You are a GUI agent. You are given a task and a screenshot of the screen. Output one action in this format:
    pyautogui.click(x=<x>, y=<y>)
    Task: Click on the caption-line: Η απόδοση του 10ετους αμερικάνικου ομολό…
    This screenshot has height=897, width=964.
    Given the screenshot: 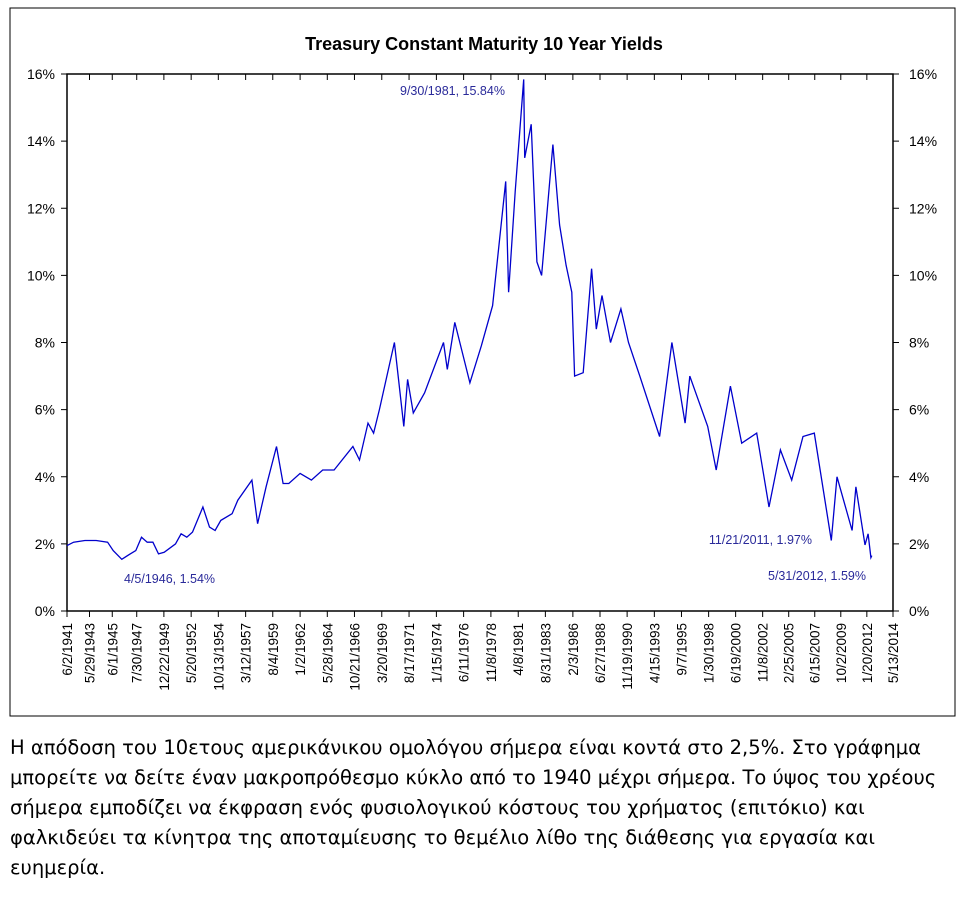 What is the action you would take?
    pyautogui.click(x=465, y=747)
    